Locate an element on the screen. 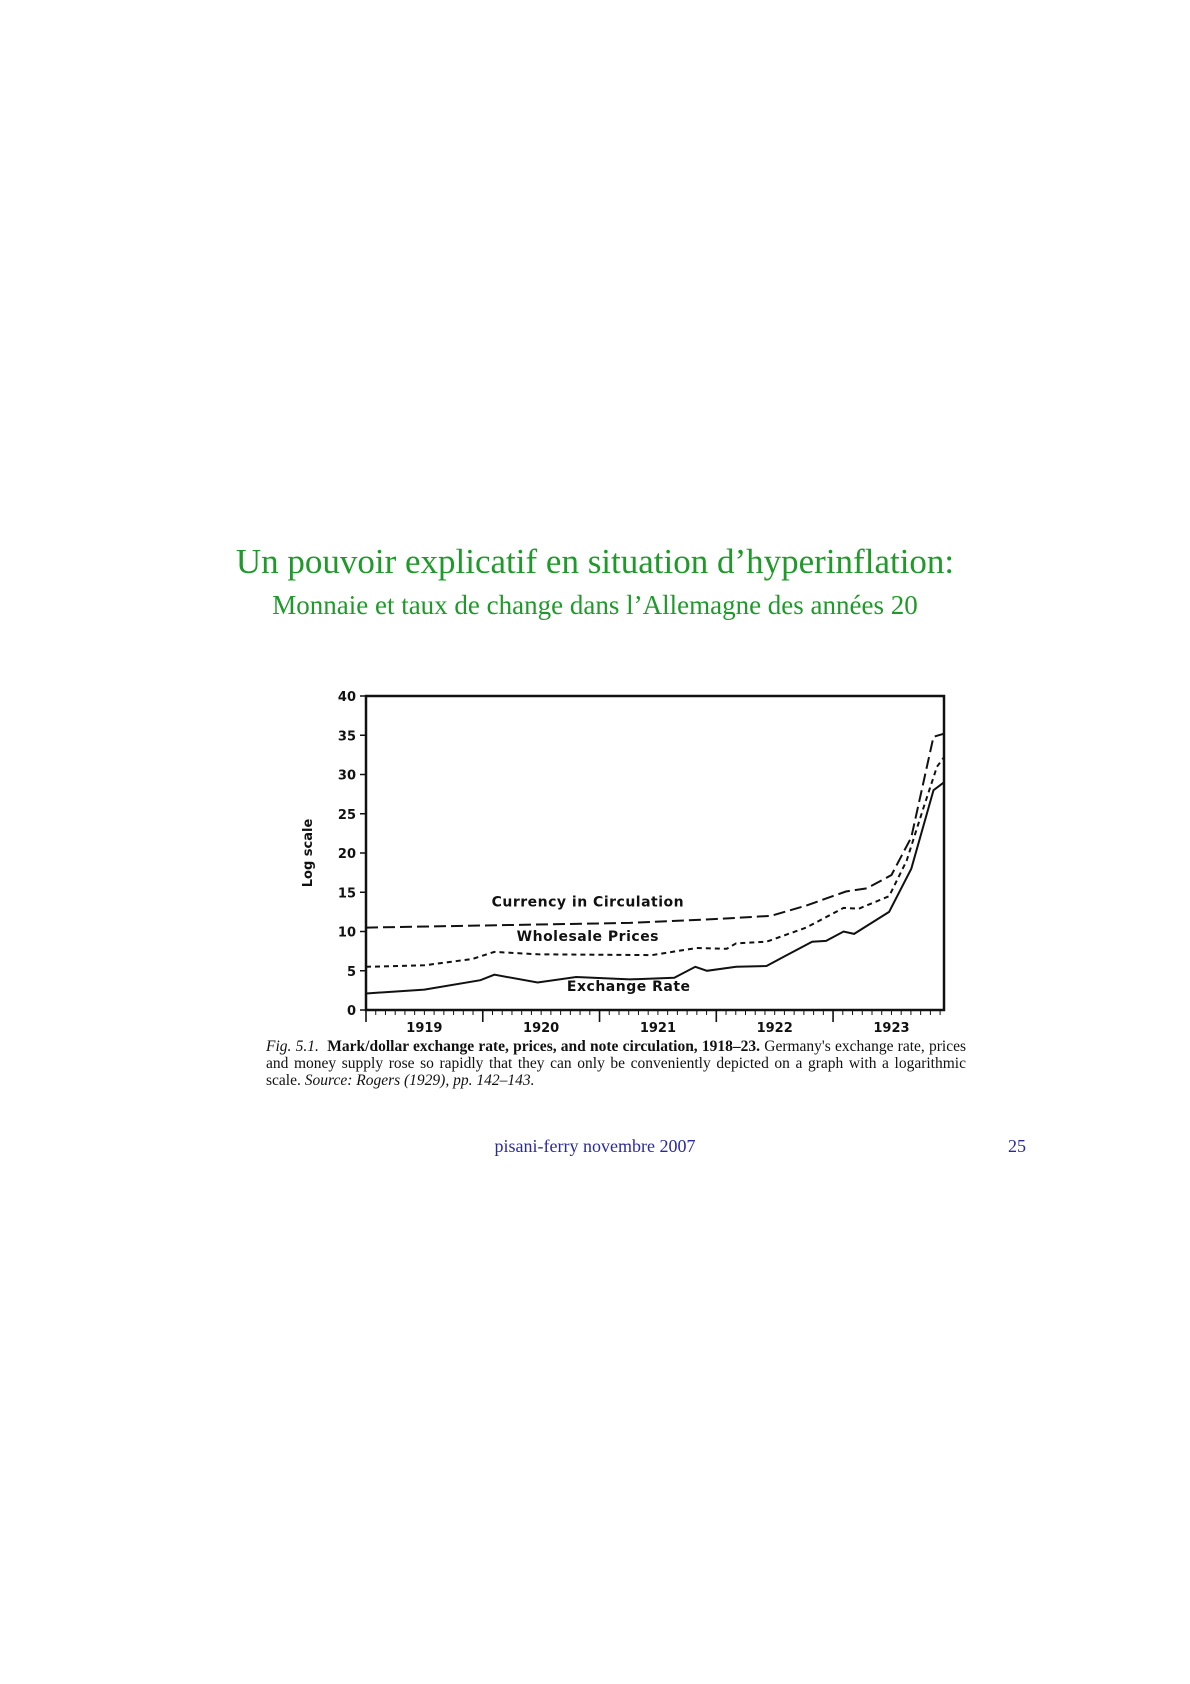 Image resolution: width=1190 pixels, height=1684 pixels. series-label: Exchange Rate is located at coordinates (629, 987).